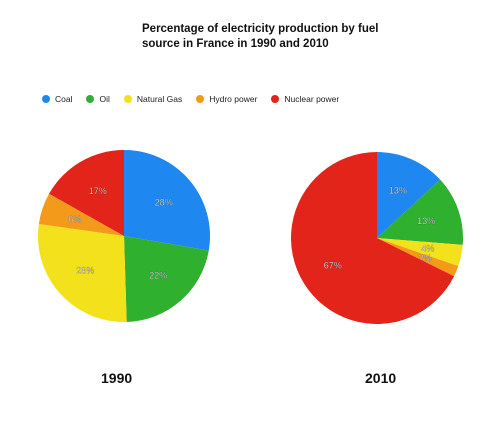  What do you see at coordinates (117, 378) in the screenshot?
I see `pie-label-1990: 1990` at bounding box center [117, 378].